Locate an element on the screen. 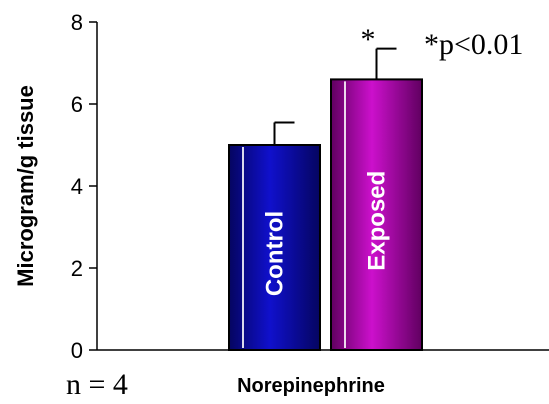  significance-star: * is located at coordinates (368, 39).